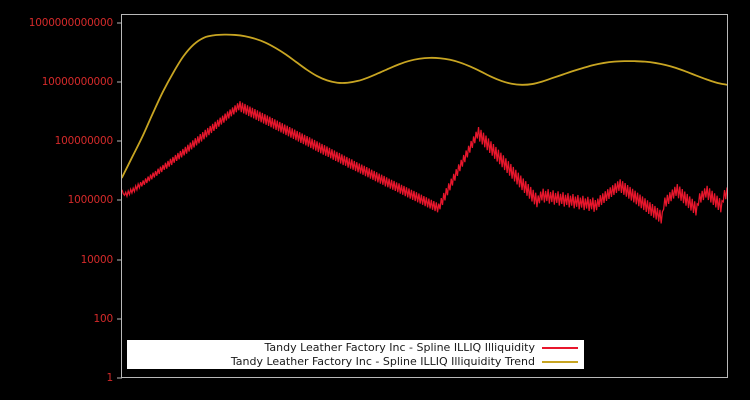 The image size is (750, 400). What do you see at coordinates (70, 22) in the screenshot?
I see `y-axis-tick-label: 1000000000000` at bounding box center [70, 22].